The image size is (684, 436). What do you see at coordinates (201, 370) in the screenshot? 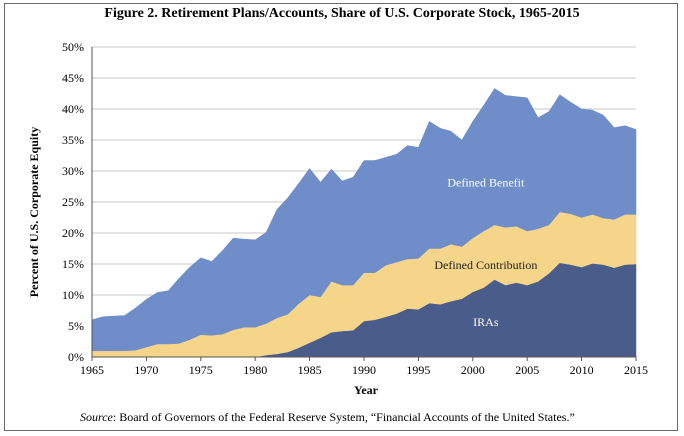
I see `x-tick-label: 1975` at bounding box center [201, 370].